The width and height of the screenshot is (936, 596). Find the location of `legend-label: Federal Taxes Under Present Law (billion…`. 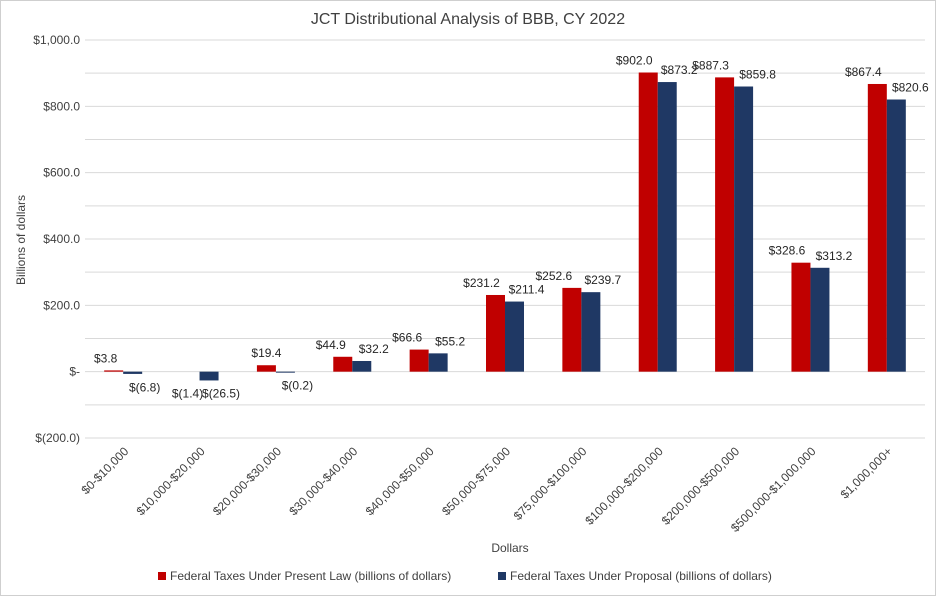

legend-label: Federal Taxes Under Present Law (billion… is located at coordinates (310, 576).